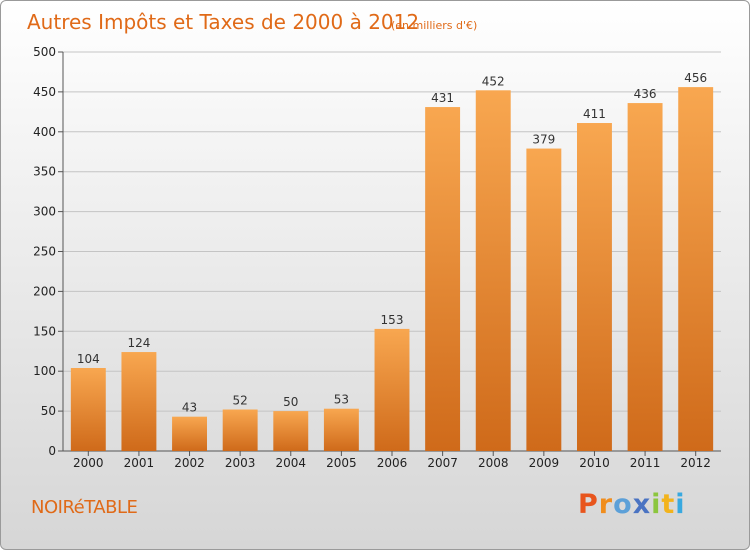 The width and height of the screenshot is (750, 550). What do you see at coordinates (442, 463) in the screenshot?
I see `x-tick-label: 2007` at bounding box center [442, 463].